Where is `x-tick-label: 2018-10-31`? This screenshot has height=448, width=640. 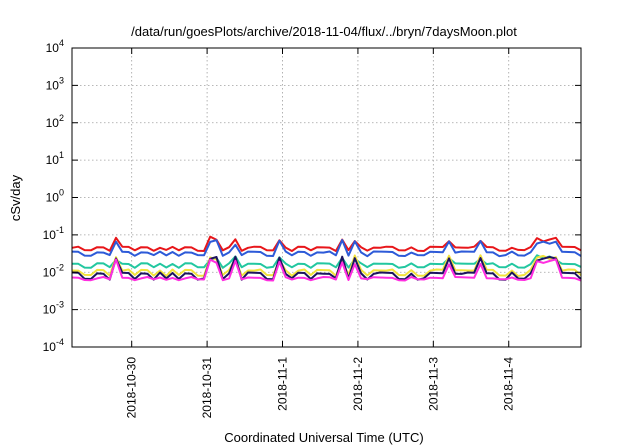 x-tick-label: 2018-10-31 is located at coordinates (207, 388).